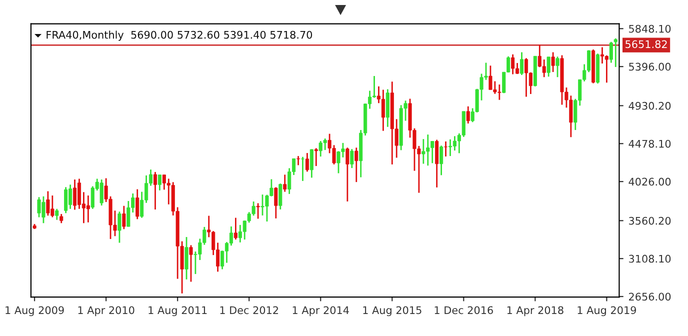 This screenshot has height=336, width=688. What do you see at coordinates (177, 311) in the screenshot?
I see `x-tick-label: 1 Aug 2011` at bounding box center [177, 311].